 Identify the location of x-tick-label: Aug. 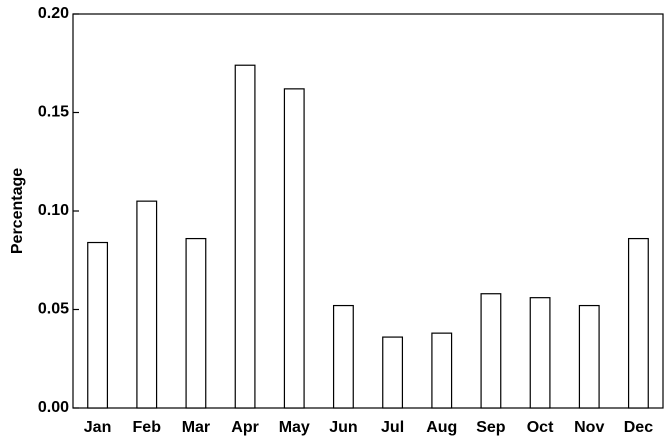
(441, 427).